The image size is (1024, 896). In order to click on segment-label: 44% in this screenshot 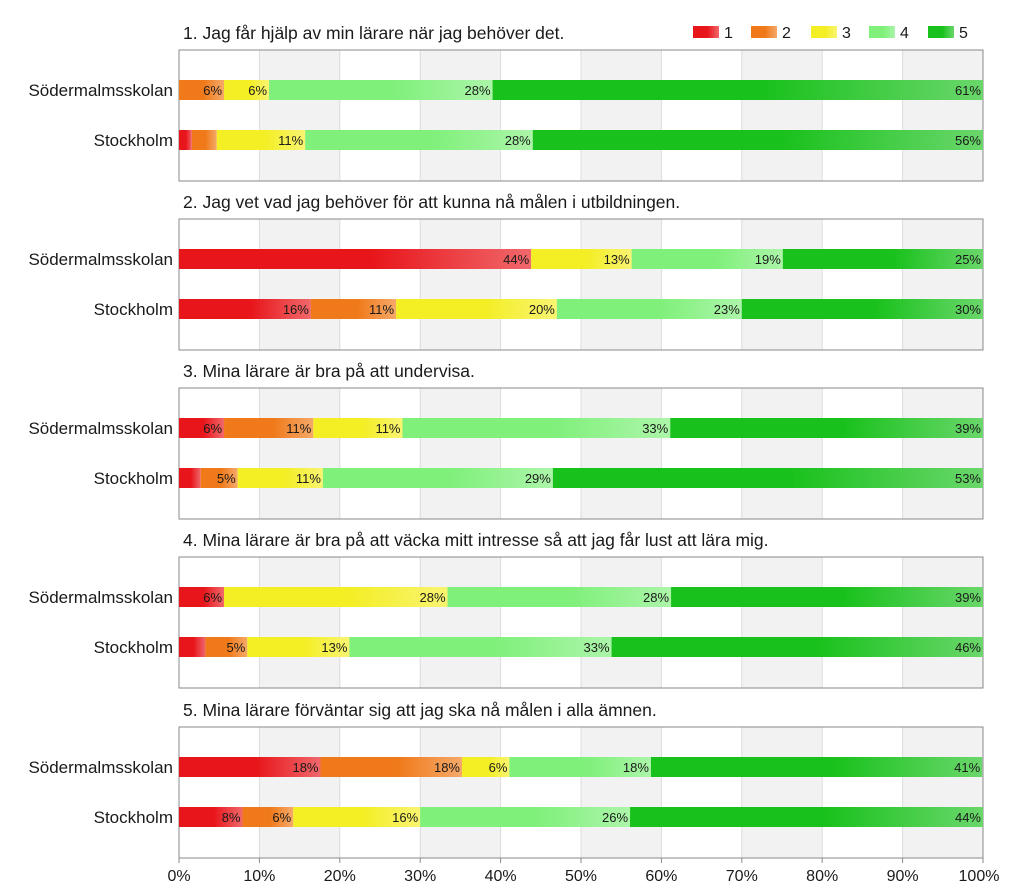, I will do `click(968, 817)`.